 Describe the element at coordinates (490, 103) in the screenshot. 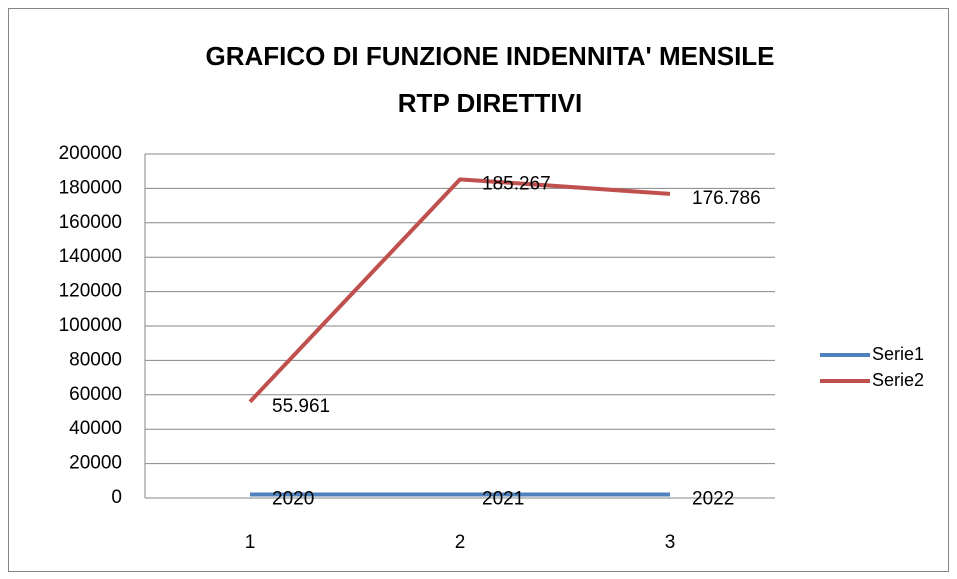

I see `chart-title: RTP DIRETTIVI` at that location.